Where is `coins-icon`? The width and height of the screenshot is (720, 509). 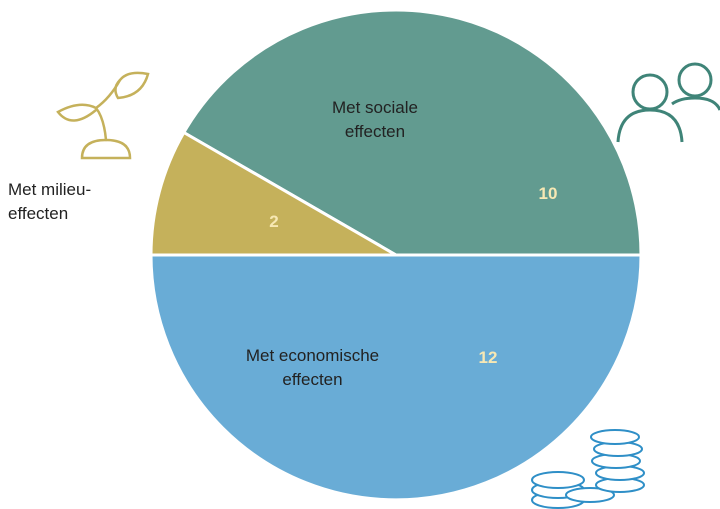
coins-icon is located at coordinates (588, 469).